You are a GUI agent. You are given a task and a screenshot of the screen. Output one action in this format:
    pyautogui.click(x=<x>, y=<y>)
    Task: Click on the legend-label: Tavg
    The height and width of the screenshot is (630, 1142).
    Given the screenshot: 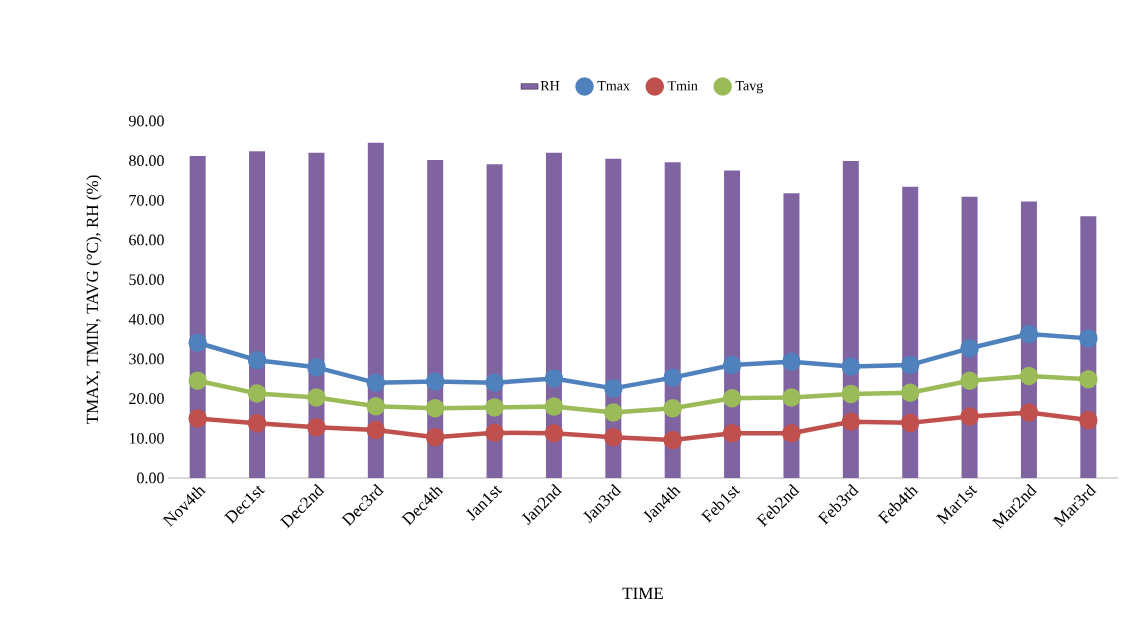 What is the action you would take?
    pyautogui.click(x=749, y=87)
    